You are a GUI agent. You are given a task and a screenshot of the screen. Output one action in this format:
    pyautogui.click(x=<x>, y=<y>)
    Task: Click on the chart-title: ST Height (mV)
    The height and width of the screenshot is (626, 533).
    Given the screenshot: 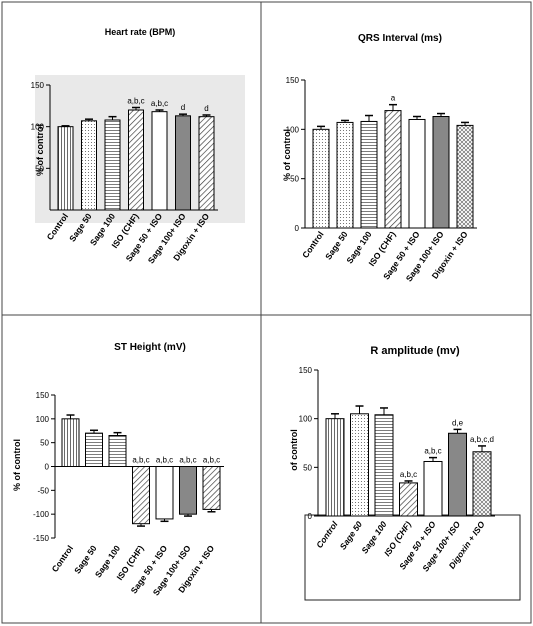 What is the action you would take?
    pyautogui.click(x=150, y=347)
    